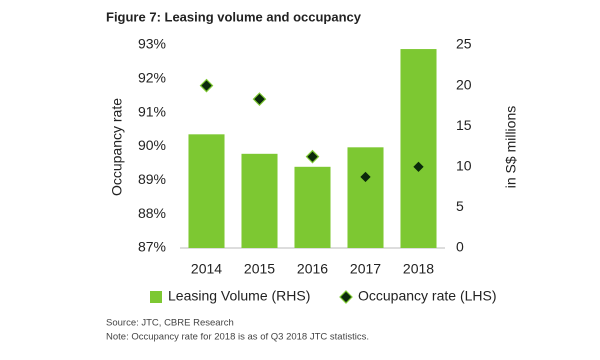 The width and height of the screenshot is (600, 360). What do you see at coordinates (239, 296) in the screenshot?
I see `legend-label: Leasing Volume (RHS)` at bounding box center [239, 296].